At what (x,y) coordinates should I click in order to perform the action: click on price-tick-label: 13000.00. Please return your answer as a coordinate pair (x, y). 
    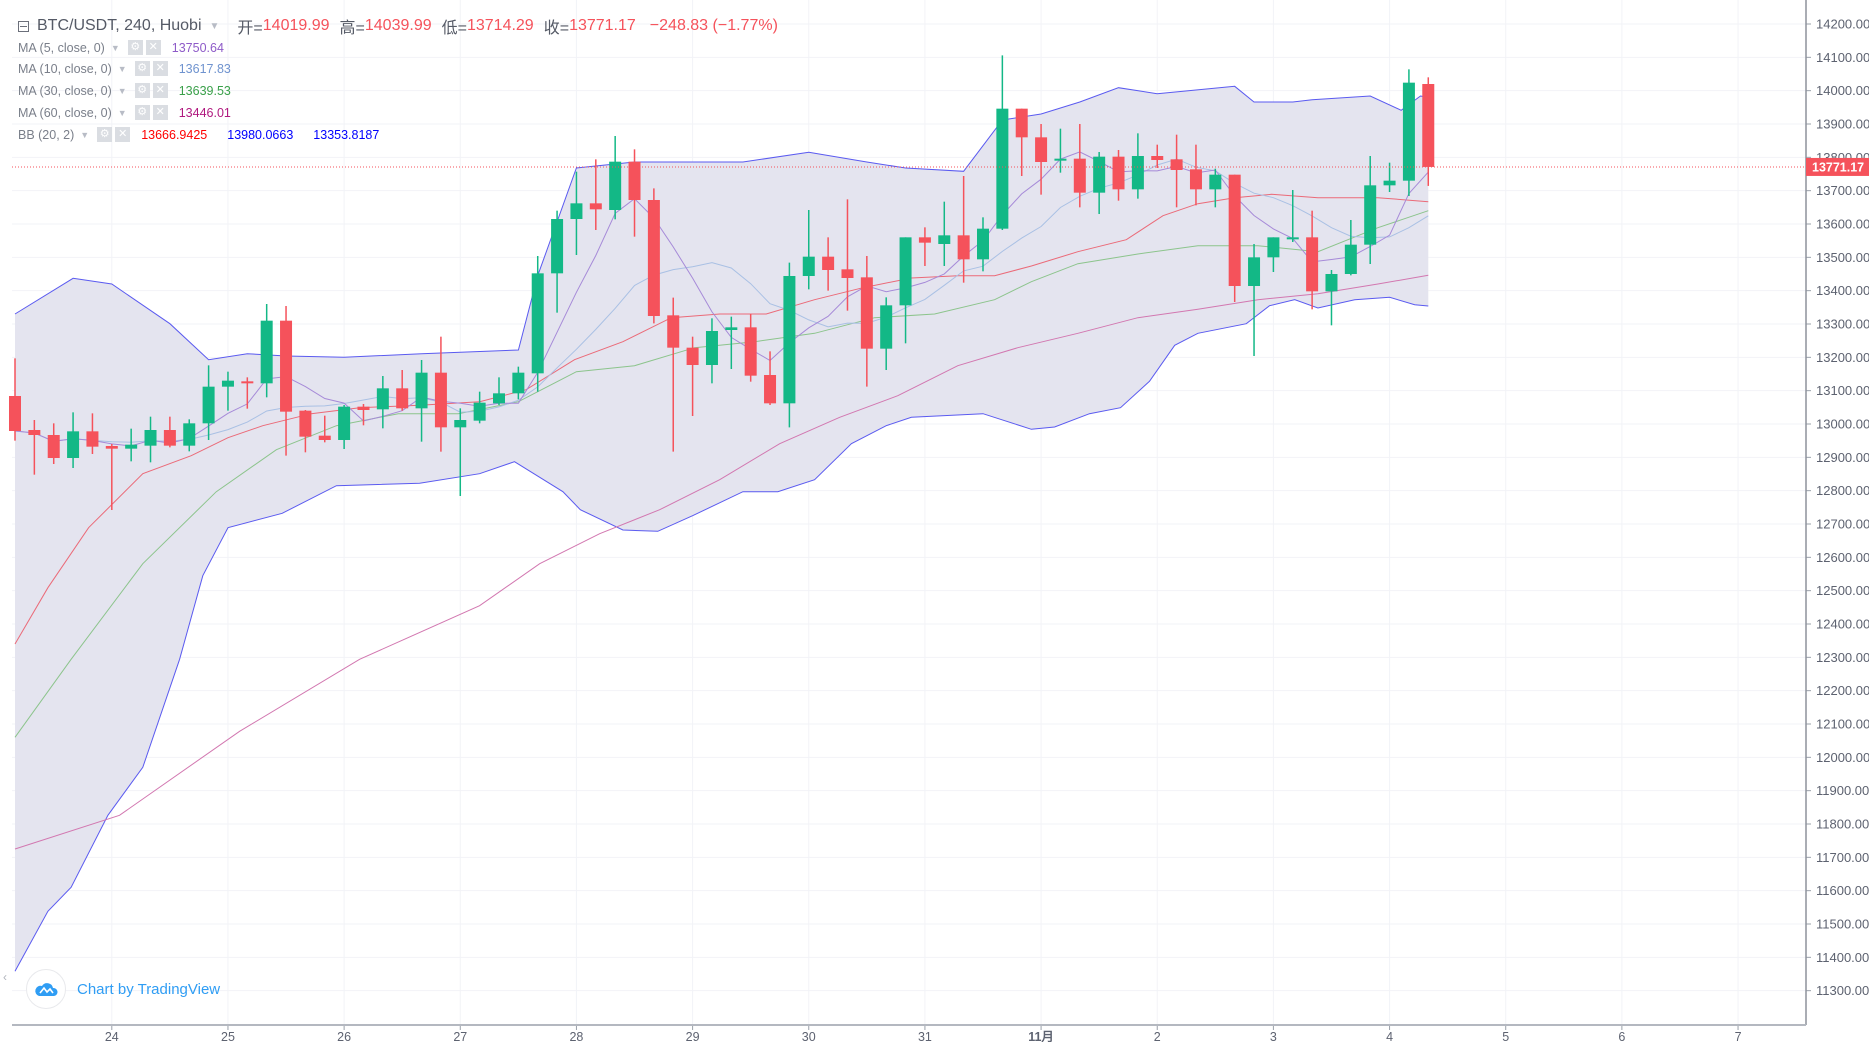
    Looking at the image, I should click on (1842, 424).